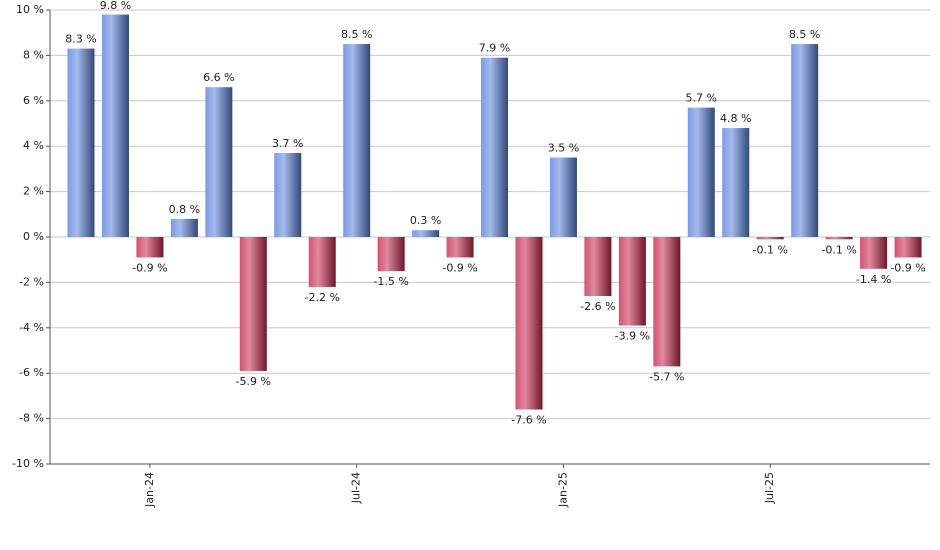  Describe the element at coordinates (33, 100) in the screenshot. I see `y-tick-label: 6 %` at that location.